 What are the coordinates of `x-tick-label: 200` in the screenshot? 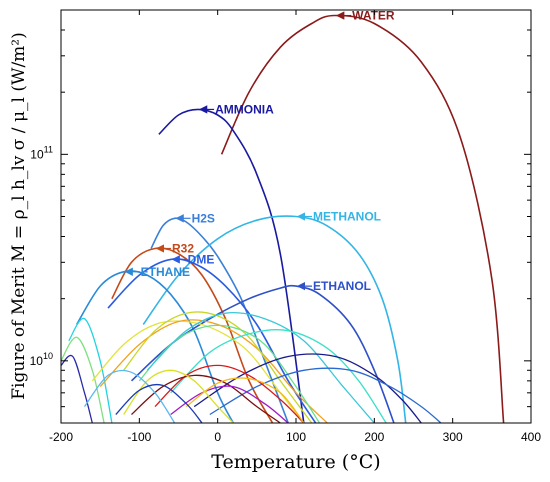 It's located at (374, 437).